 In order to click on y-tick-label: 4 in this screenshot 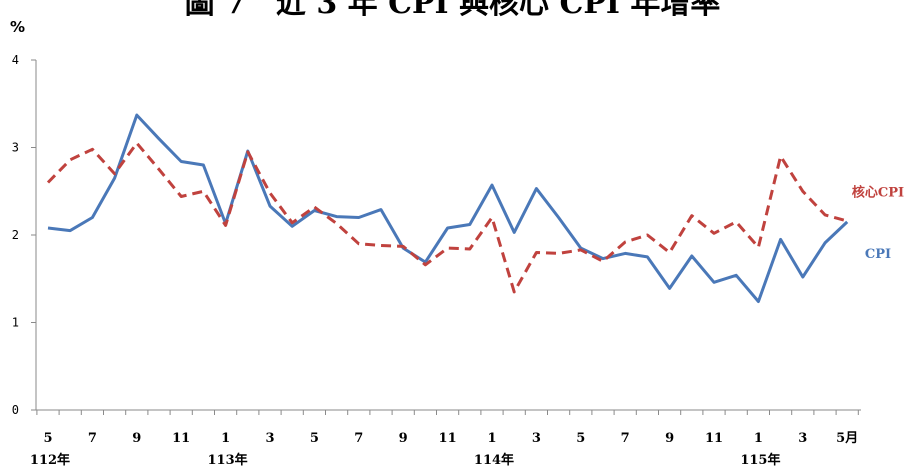, I will do `click(15, 60)`.